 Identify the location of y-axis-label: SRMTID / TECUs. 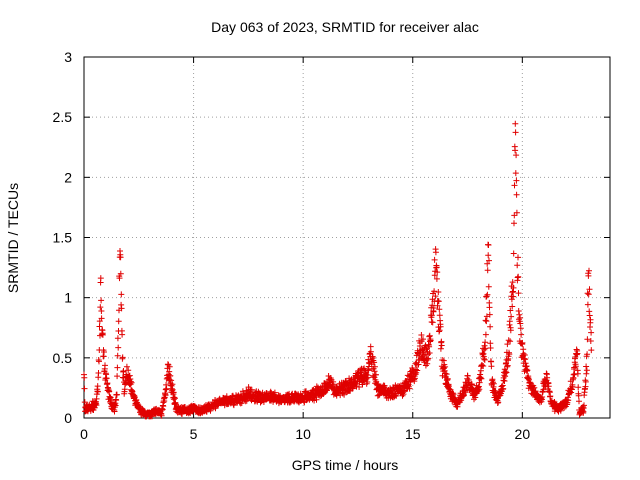
(13, 238).